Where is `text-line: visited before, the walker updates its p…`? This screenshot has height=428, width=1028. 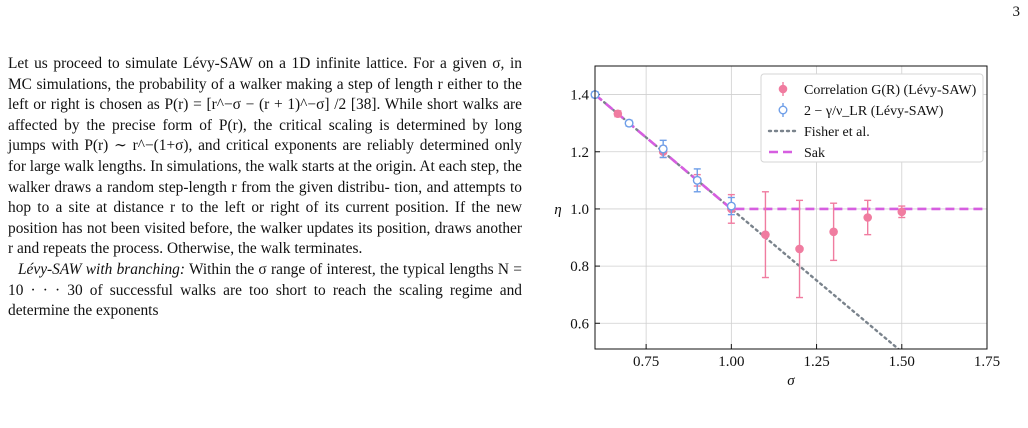
text-line: visited before, the walker updates its p… is located at coordinates (333, 228).